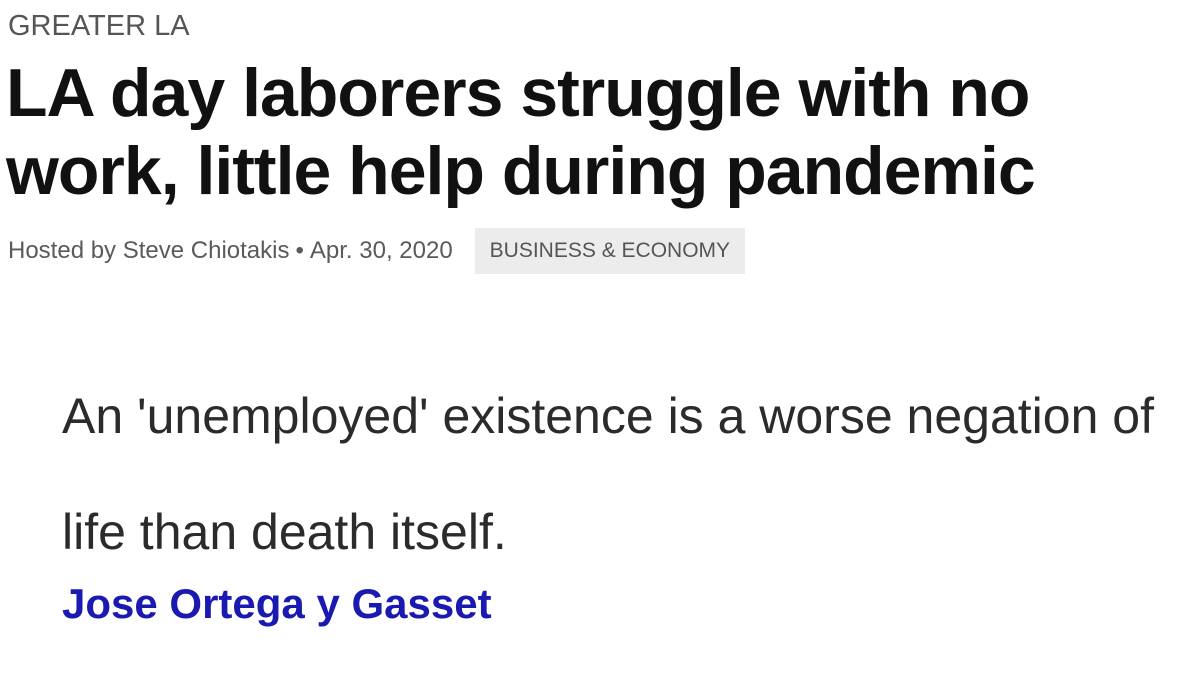 Image resolution: width=1199 pixels, height=695 pixels. What do you see at coordinates (99, 26) in the screenshot?
I see `section-kicker: GREATER LA` at bounding box center [99, 26].